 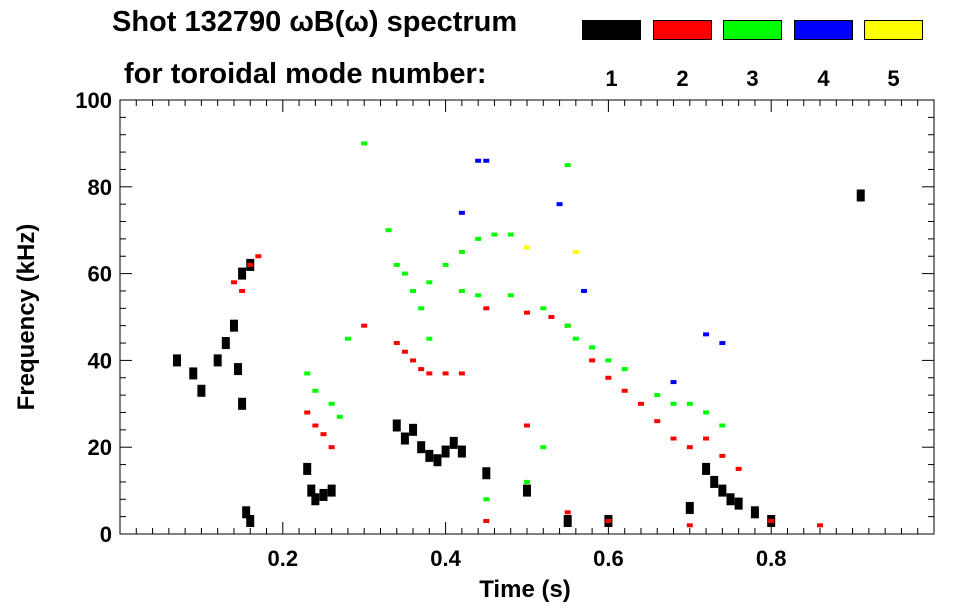 I want to click on legend-label-mode-5: 5, so click(x=893, y=78).